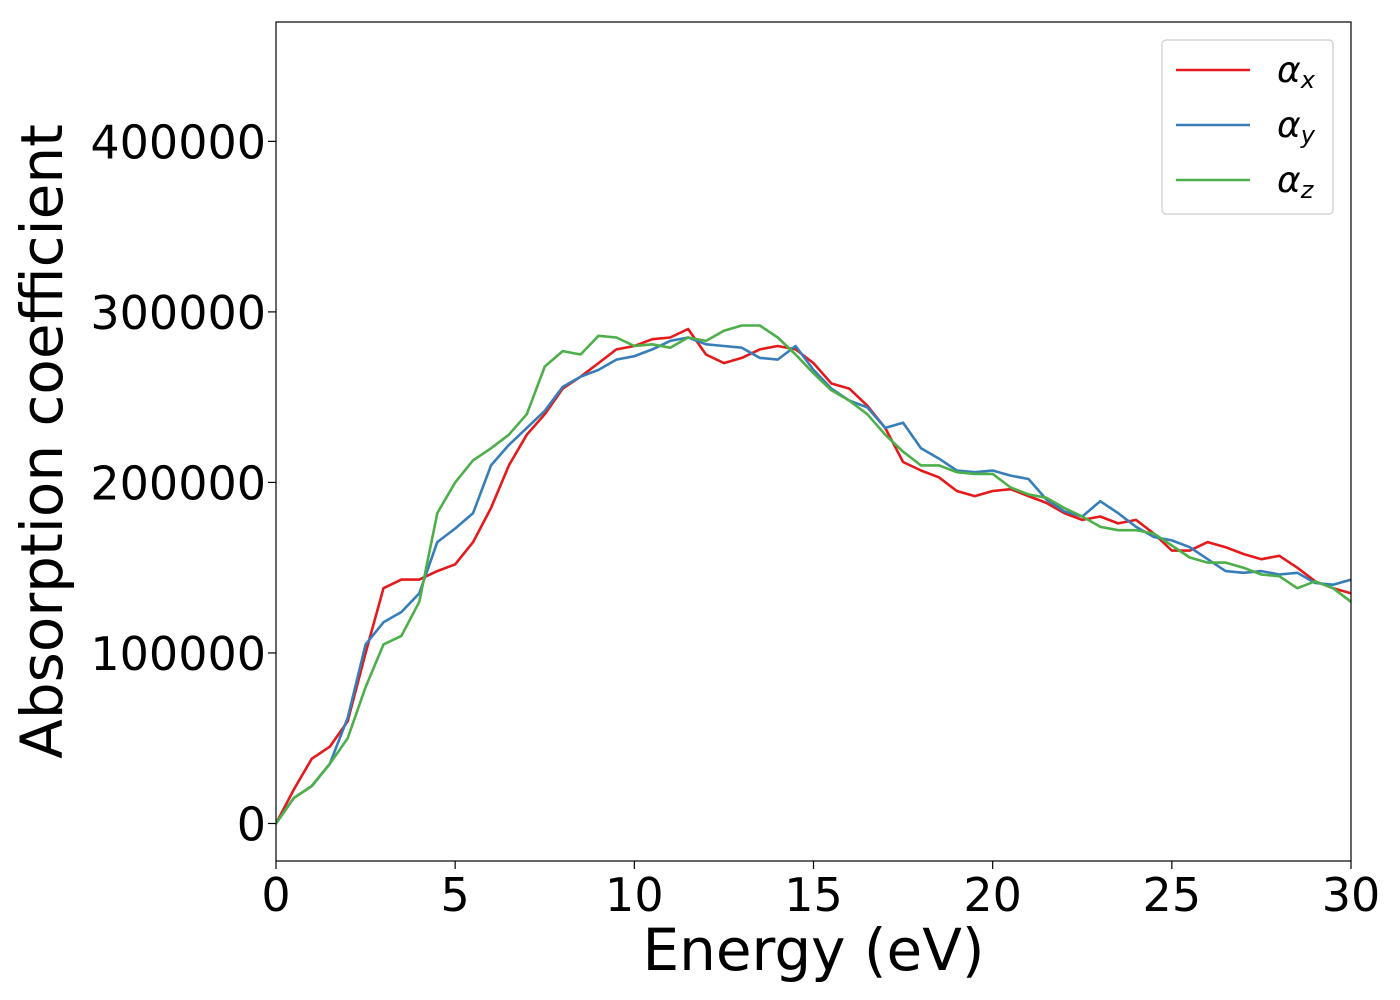 The height and width of the screenshot is (1000, 1400). I want to click on y-tick-label: 400000, so click(178, 142).